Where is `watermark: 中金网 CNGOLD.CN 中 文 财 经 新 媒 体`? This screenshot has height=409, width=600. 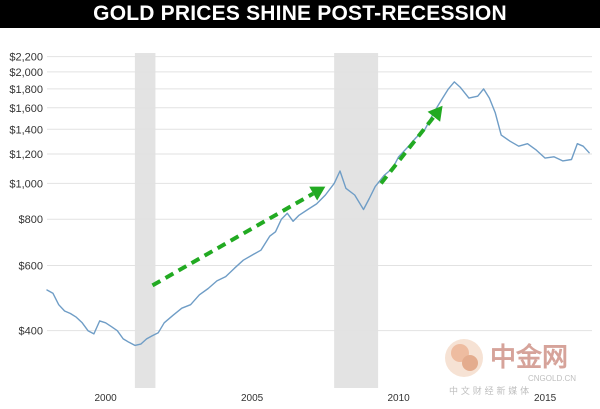 watermark: 中金网 CNGOLD.CN 中 文 财 经 新 媒 体 is located at coordinates (510, 368).